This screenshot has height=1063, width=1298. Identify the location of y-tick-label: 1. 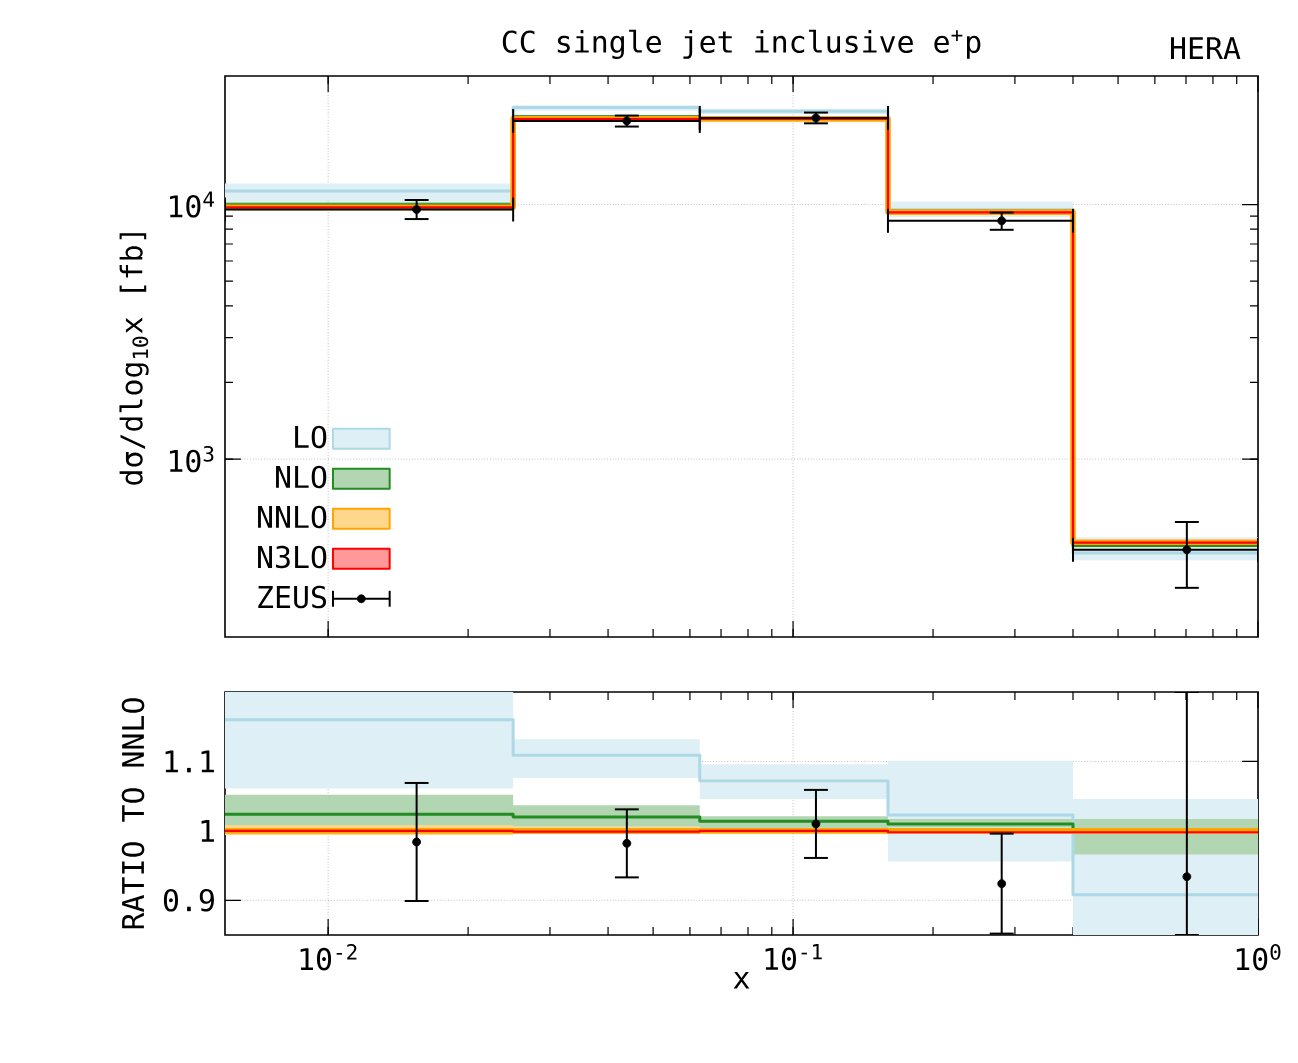
(207, 830).